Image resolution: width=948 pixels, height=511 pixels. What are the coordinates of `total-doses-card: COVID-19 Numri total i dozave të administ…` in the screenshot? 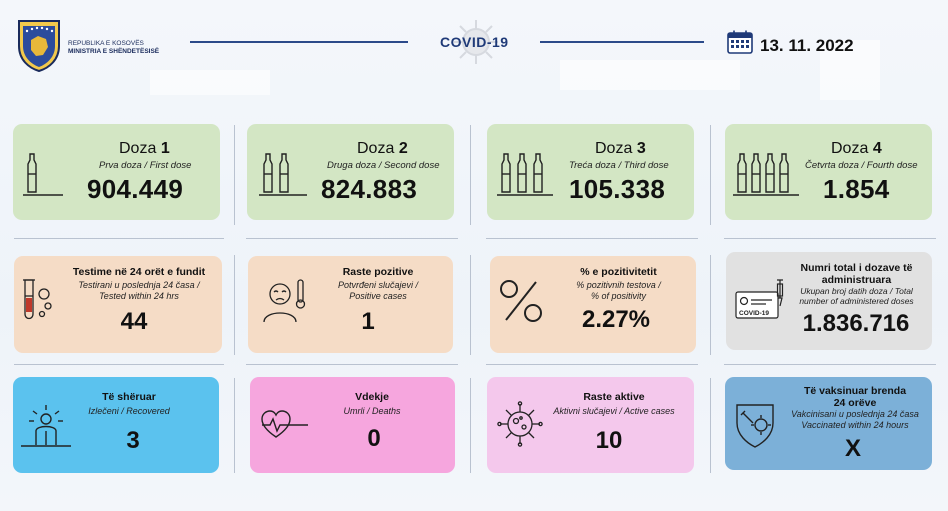 It's located at (829, 301).